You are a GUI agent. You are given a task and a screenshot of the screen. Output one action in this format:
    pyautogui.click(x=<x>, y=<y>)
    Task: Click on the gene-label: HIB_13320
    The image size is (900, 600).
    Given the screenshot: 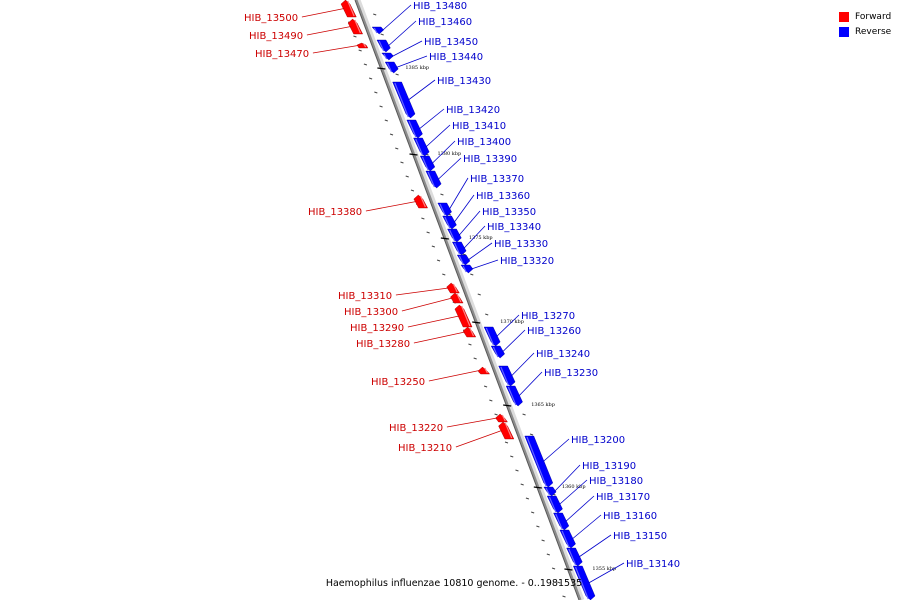 What is the action you would take?
    pyautogui.click(x=527, y=261)
    